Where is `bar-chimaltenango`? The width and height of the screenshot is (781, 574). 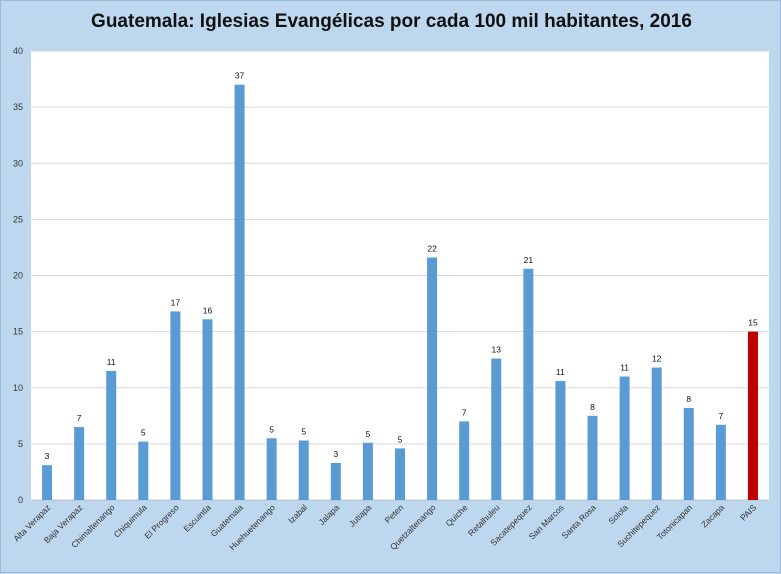
bar-chimaltenango is located at coordinates (111, 435).